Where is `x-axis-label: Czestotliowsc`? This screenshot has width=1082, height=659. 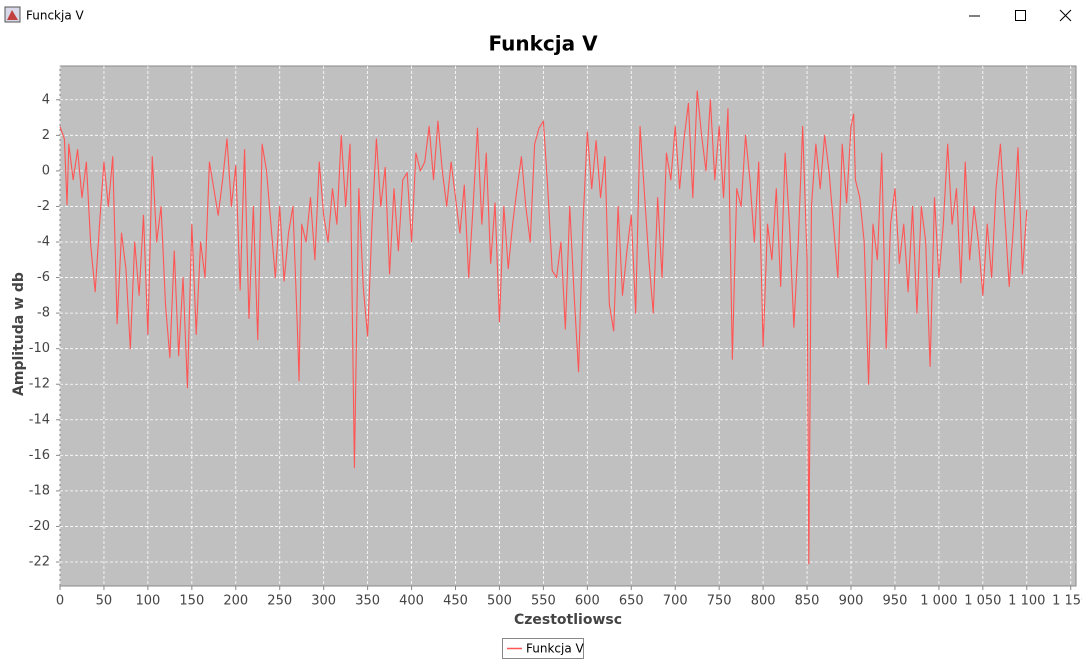
x-axis-label: Czestotliowsc is located at coordinates (568, 620).